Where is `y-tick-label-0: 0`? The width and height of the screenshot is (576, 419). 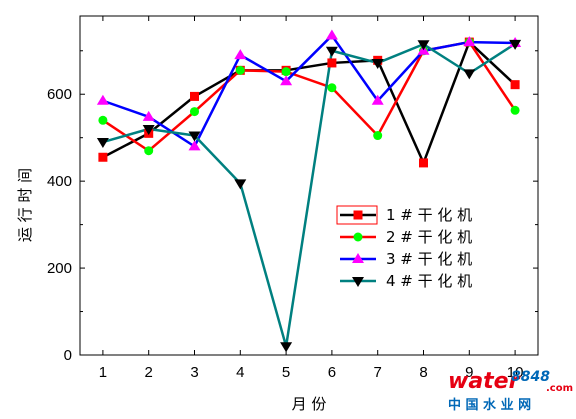
y-tick-label-0: 0 is located at coordinates (68, 355).